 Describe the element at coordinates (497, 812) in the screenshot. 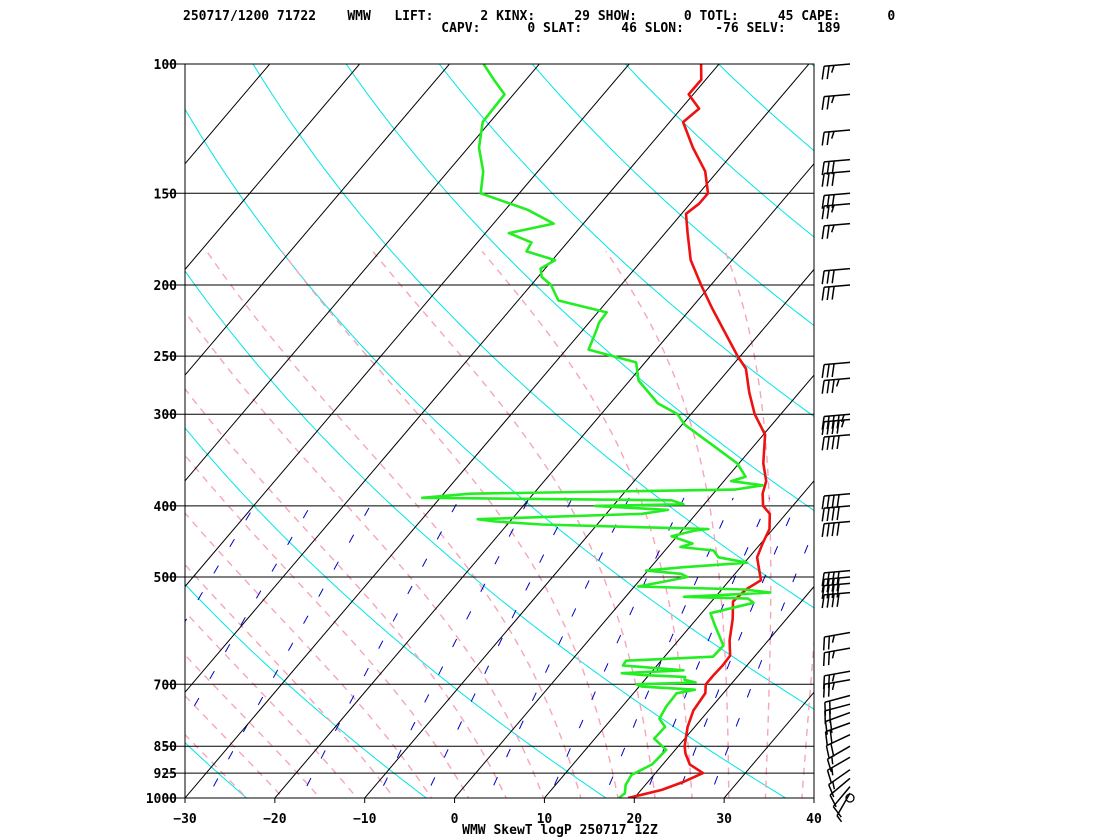

I see `x-axis: −30 −20 −10 0 10 20 30 40` at that location.